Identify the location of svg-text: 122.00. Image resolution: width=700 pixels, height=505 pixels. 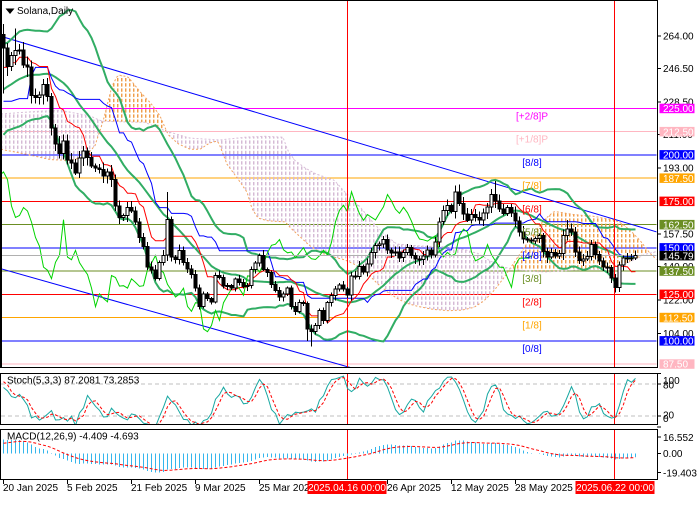
(678, 301).